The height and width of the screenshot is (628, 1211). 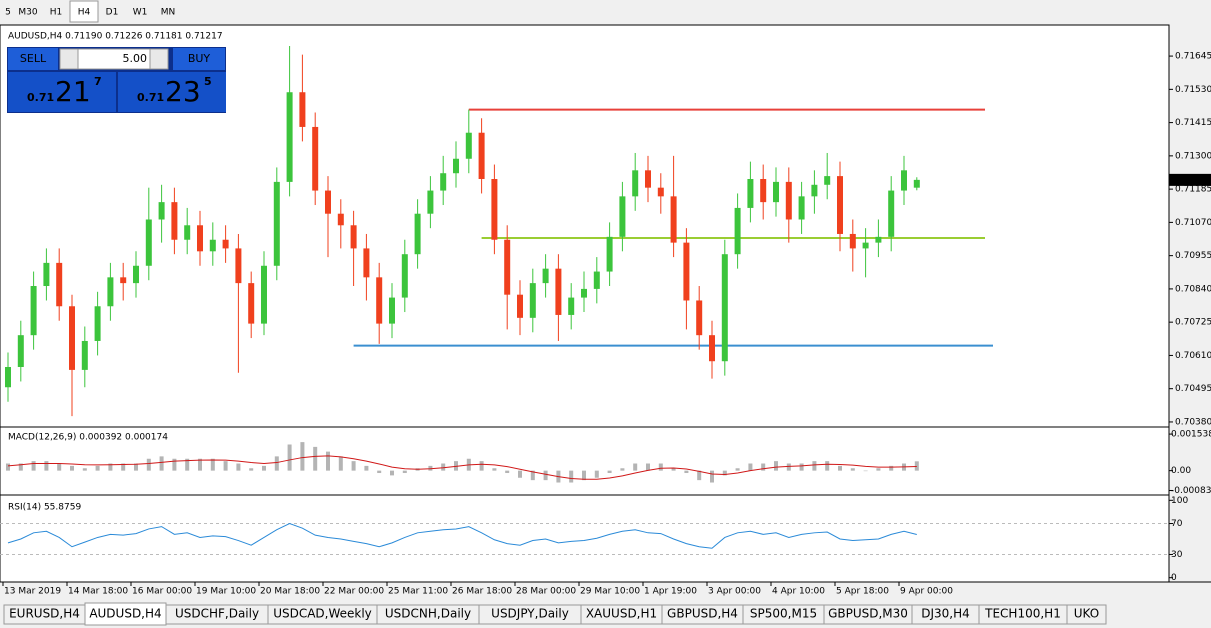 What do you see at coordinates (44, 614) in the screenshot?
I see `tab-label: EURUSD,H4` at bounding box center [44, 614].